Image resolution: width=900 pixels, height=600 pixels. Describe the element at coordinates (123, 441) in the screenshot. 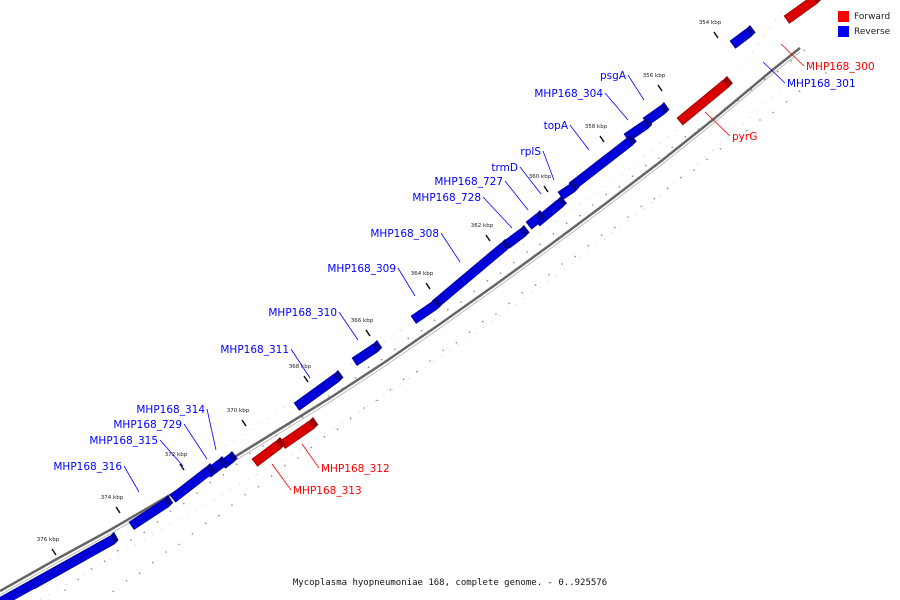

I see `gene-name: MHP168_315` at that location.